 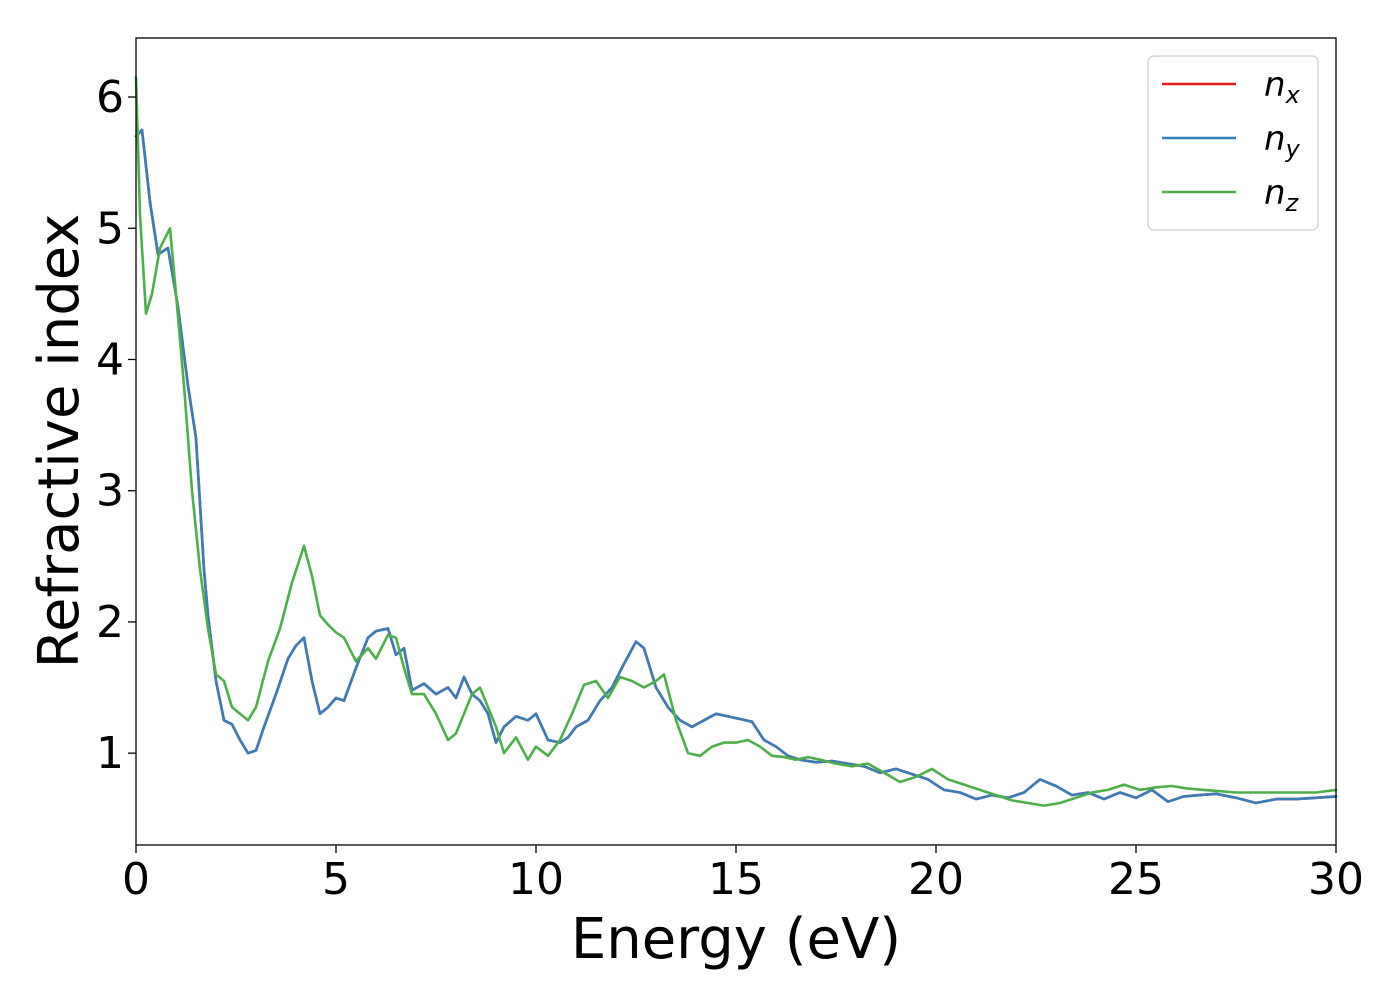 I want to click on legend-label-nx: nx, so click(x=1282, y=87).